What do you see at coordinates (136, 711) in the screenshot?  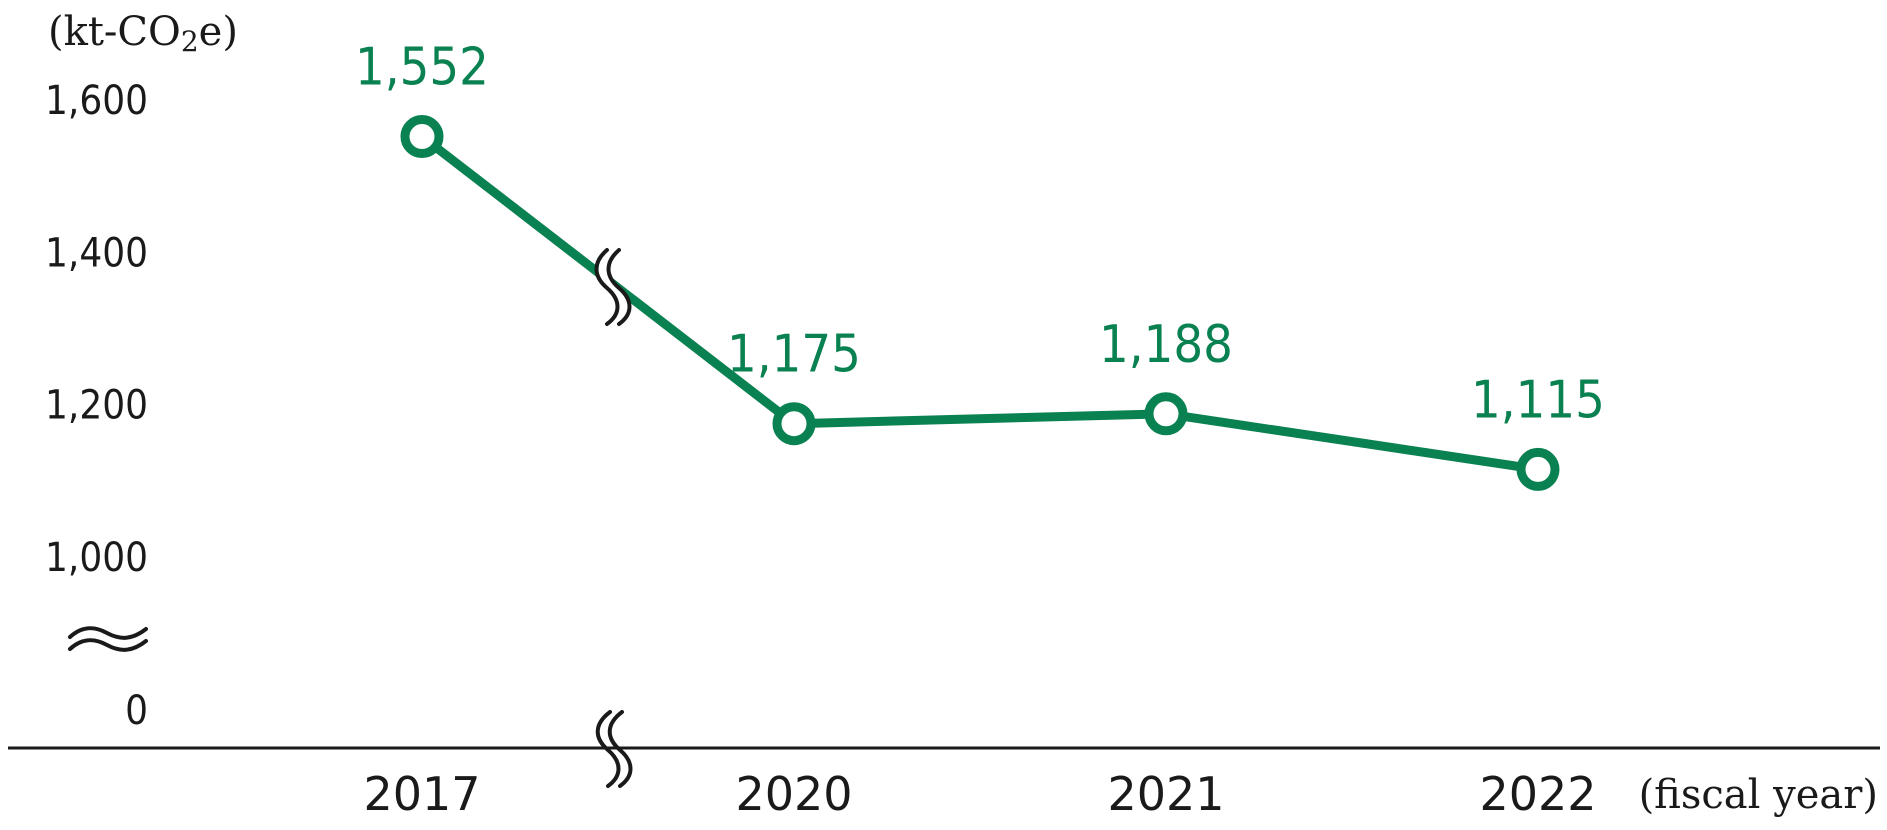 I see `y-tick-label: 0` at bounding box center [136, 711].